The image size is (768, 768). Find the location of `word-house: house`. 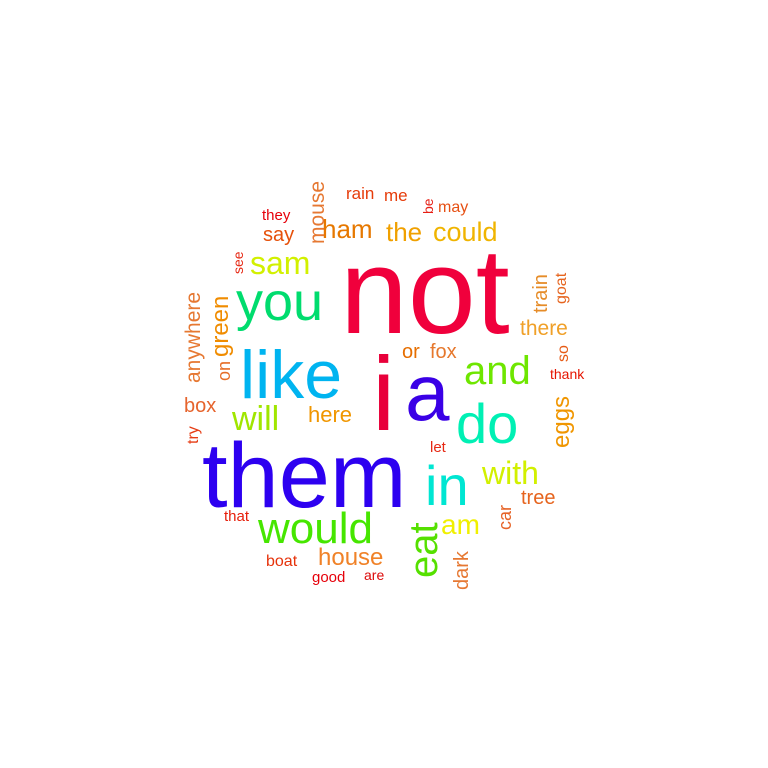

word-house: house is located at coordinates (350, 557).